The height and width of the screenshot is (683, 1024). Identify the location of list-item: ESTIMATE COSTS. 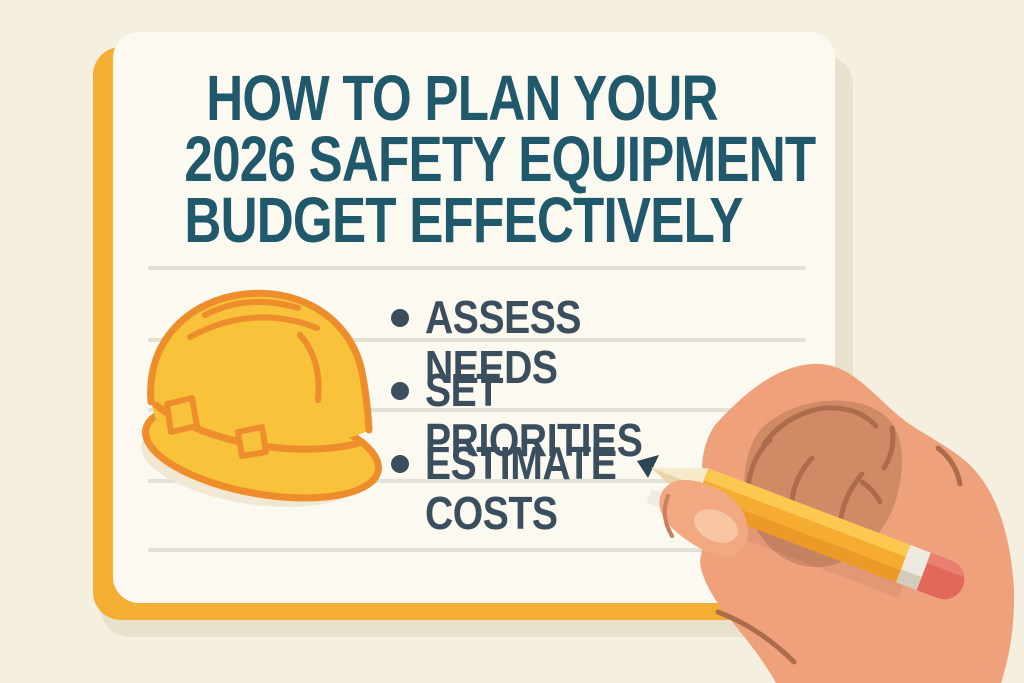
(573, 488).